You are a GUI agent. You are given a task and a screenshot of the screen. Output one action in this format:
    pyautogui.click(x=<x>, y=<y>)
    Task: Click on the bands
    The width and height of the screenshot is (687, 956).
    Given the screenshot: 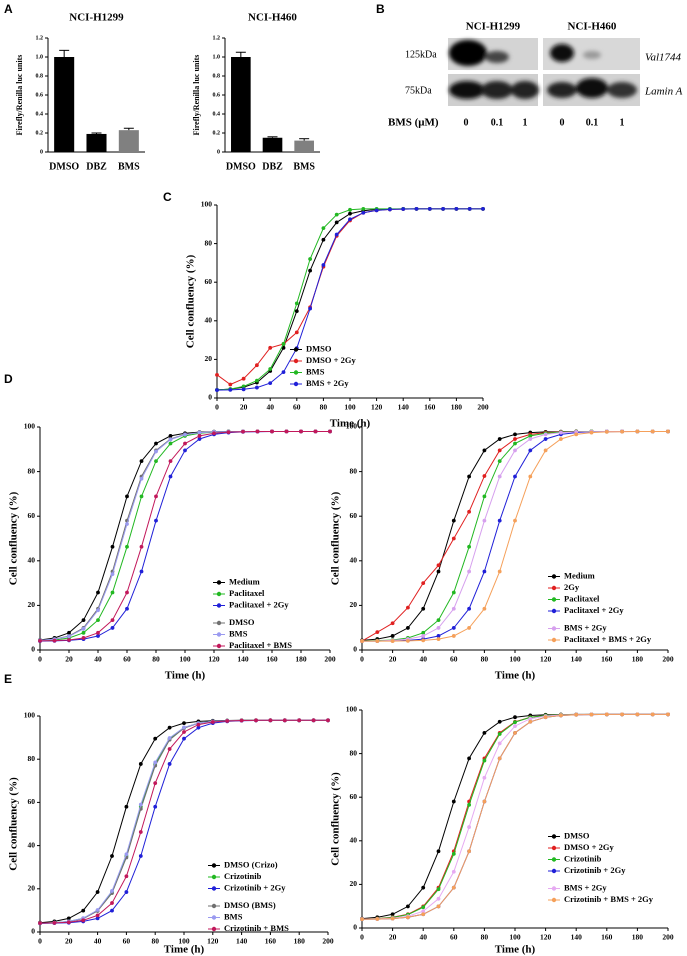 What is the action you would take?
    pyautogui.click(x=543, y=69)
    